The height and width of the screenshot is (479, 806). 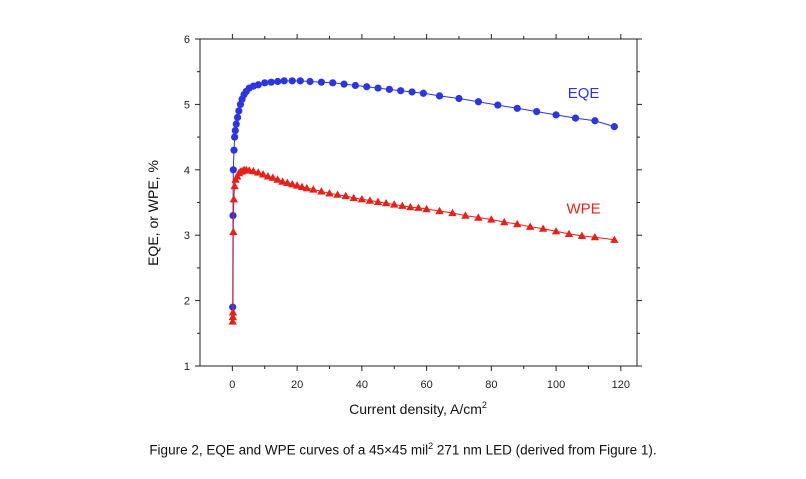 What do you see at coordinates (232, 385) in the screenshot?
I see `x-tick-label: 0` at bounding box center [232, 385].